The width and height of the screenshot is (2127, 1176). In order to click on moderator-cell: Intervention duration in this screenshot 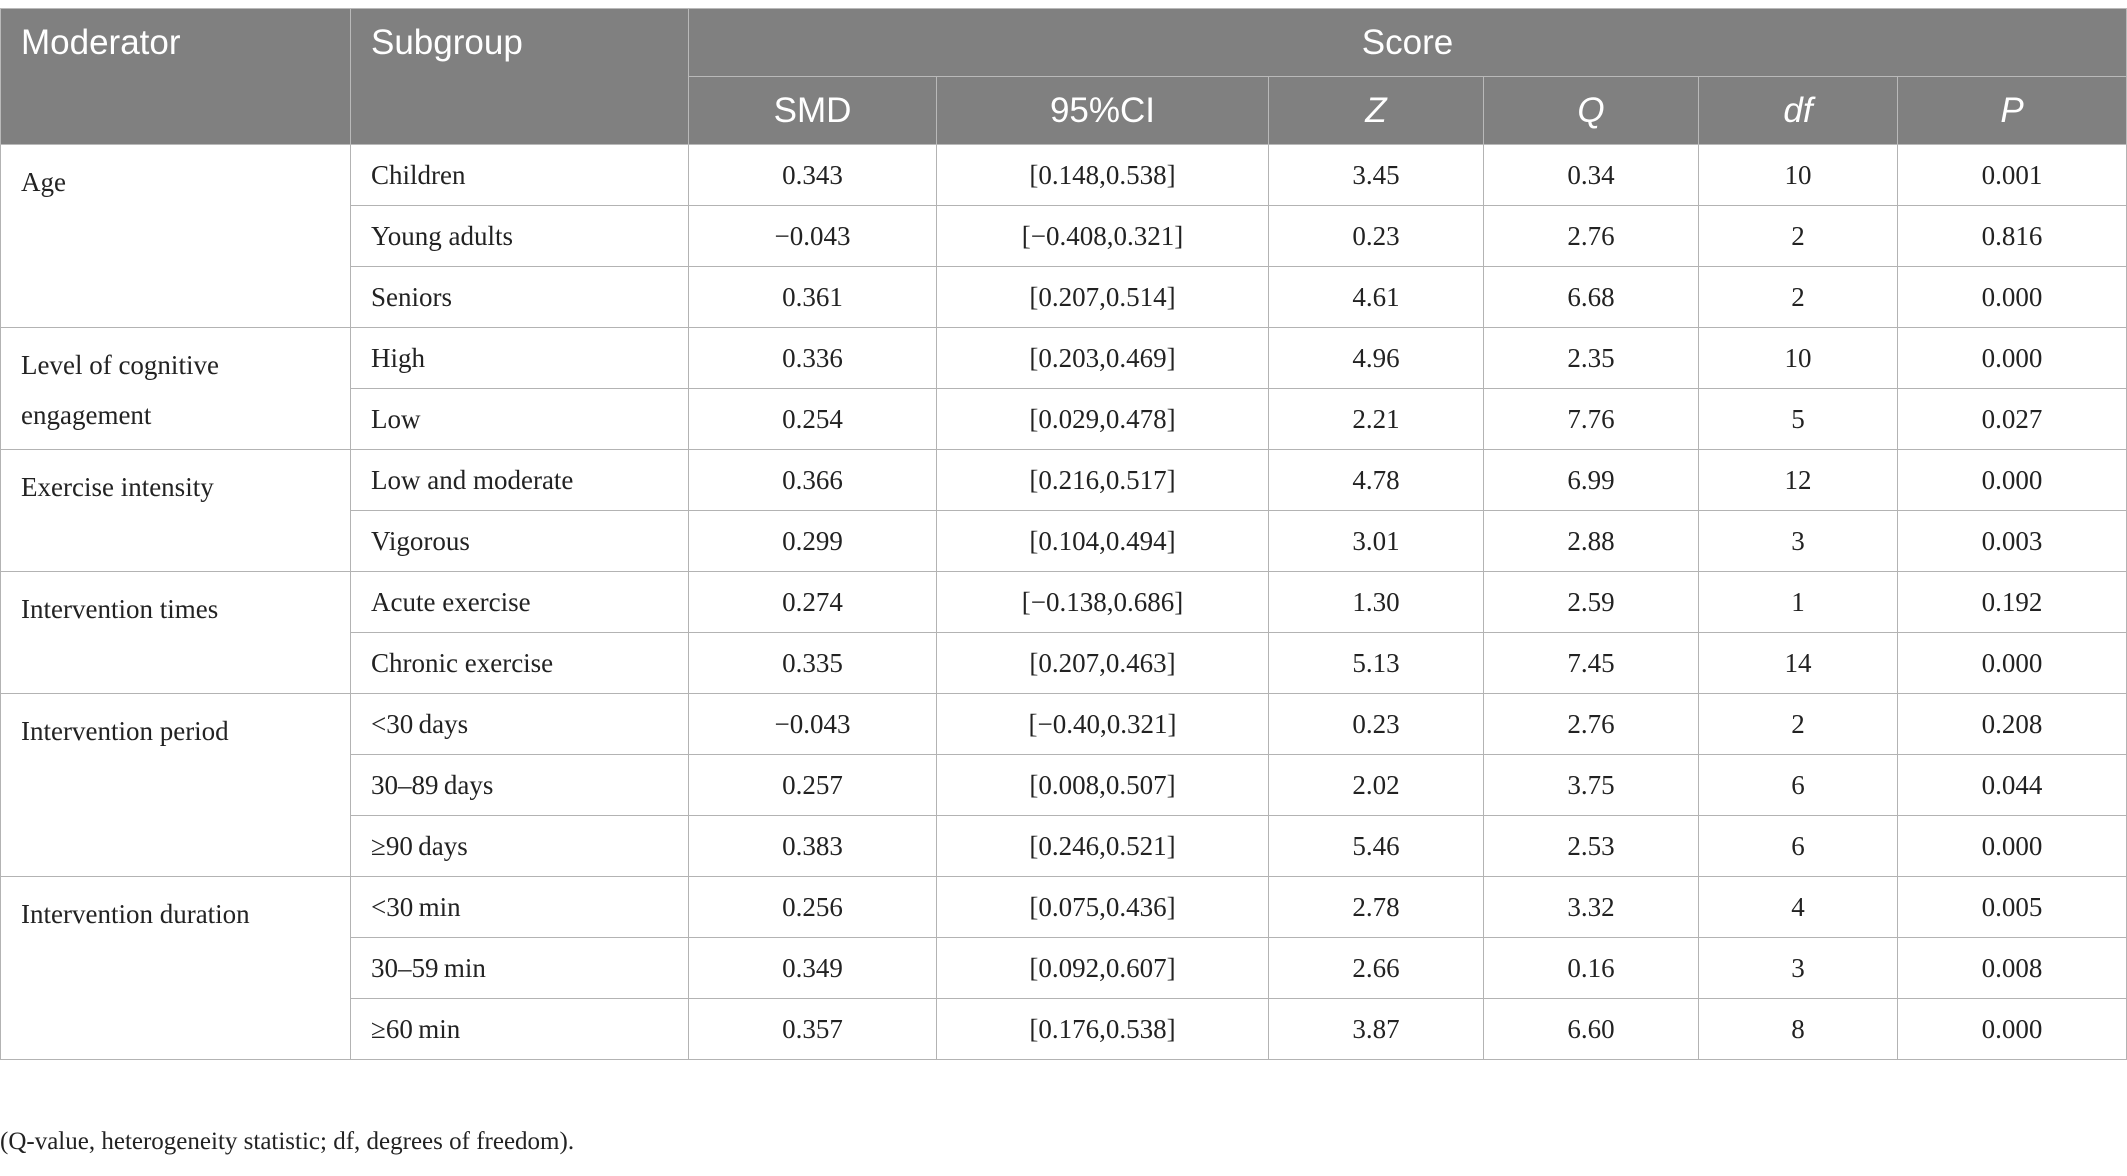, I will do `click(175, 968)`.